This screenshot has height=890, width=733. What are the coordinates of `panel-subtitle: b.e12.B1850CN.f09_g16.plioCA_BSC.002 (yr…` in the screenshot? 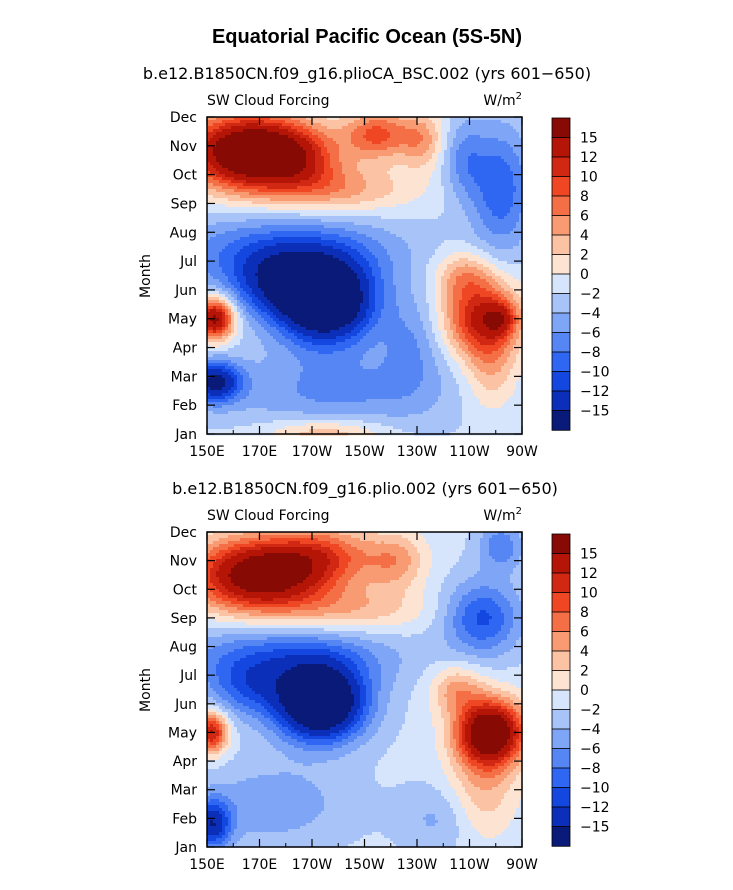 It's located at (367, 74).